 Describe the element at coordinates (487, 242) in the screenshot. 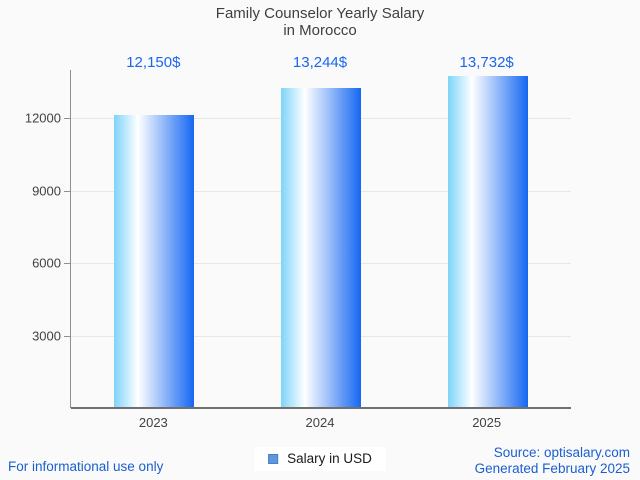

I see `bar-2025` at that location.